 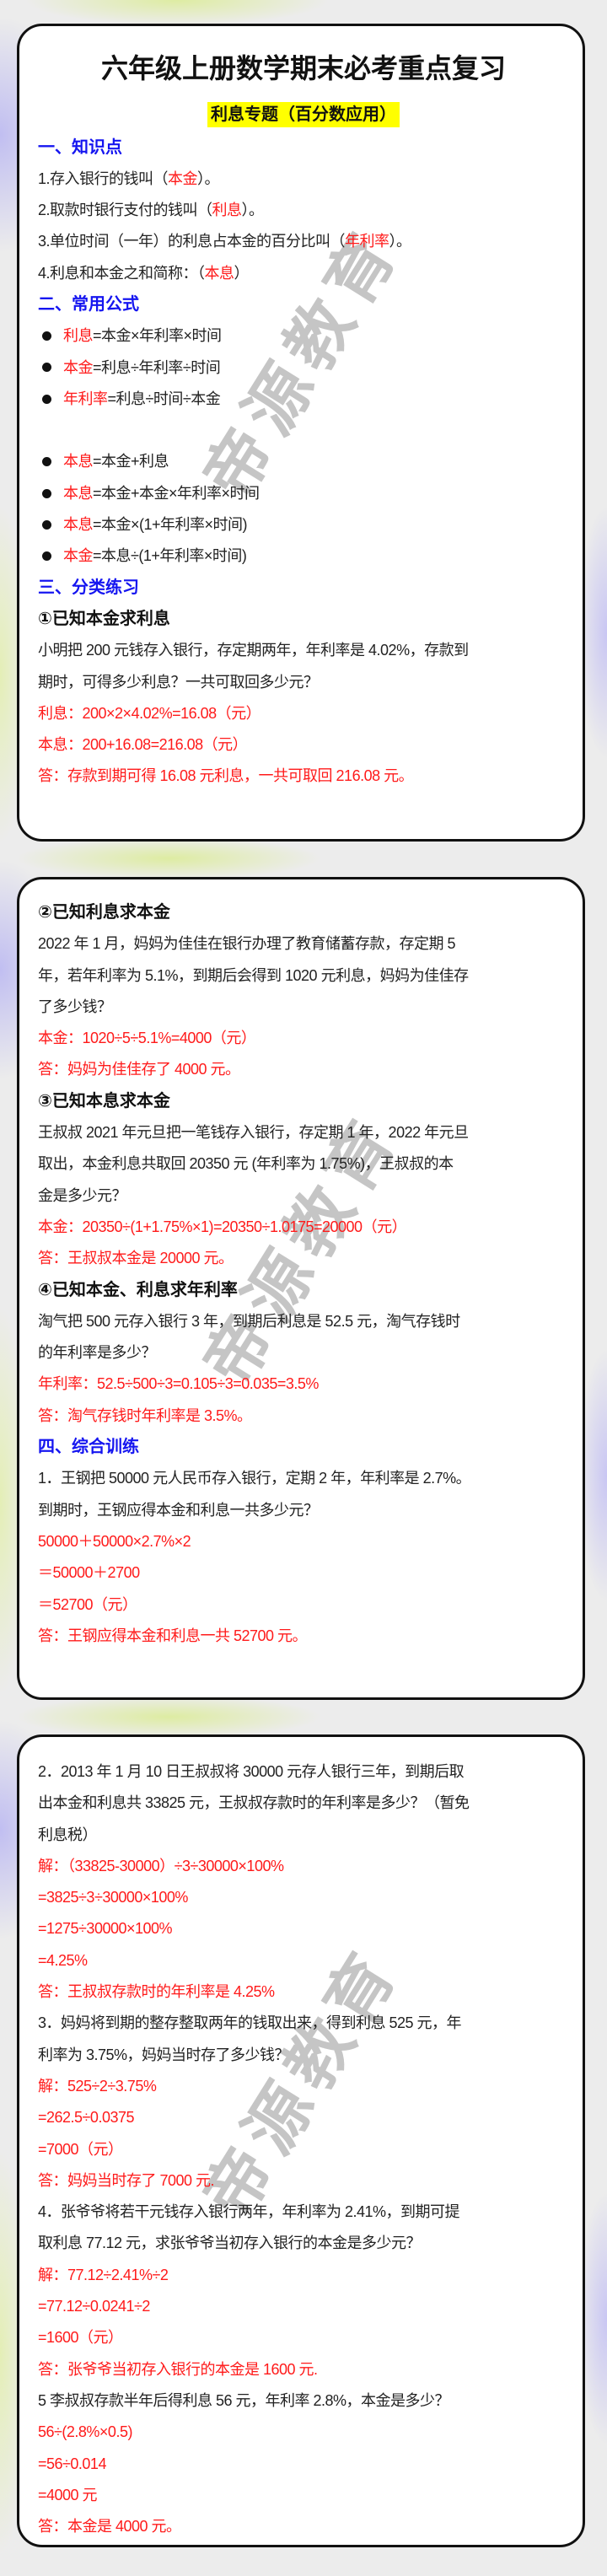 What do you see at coordinates (303, 493) in the screenshot?
I see `bullet-line: 本息=本金+本金×年利率×时间` at bounding box center [303, 493].